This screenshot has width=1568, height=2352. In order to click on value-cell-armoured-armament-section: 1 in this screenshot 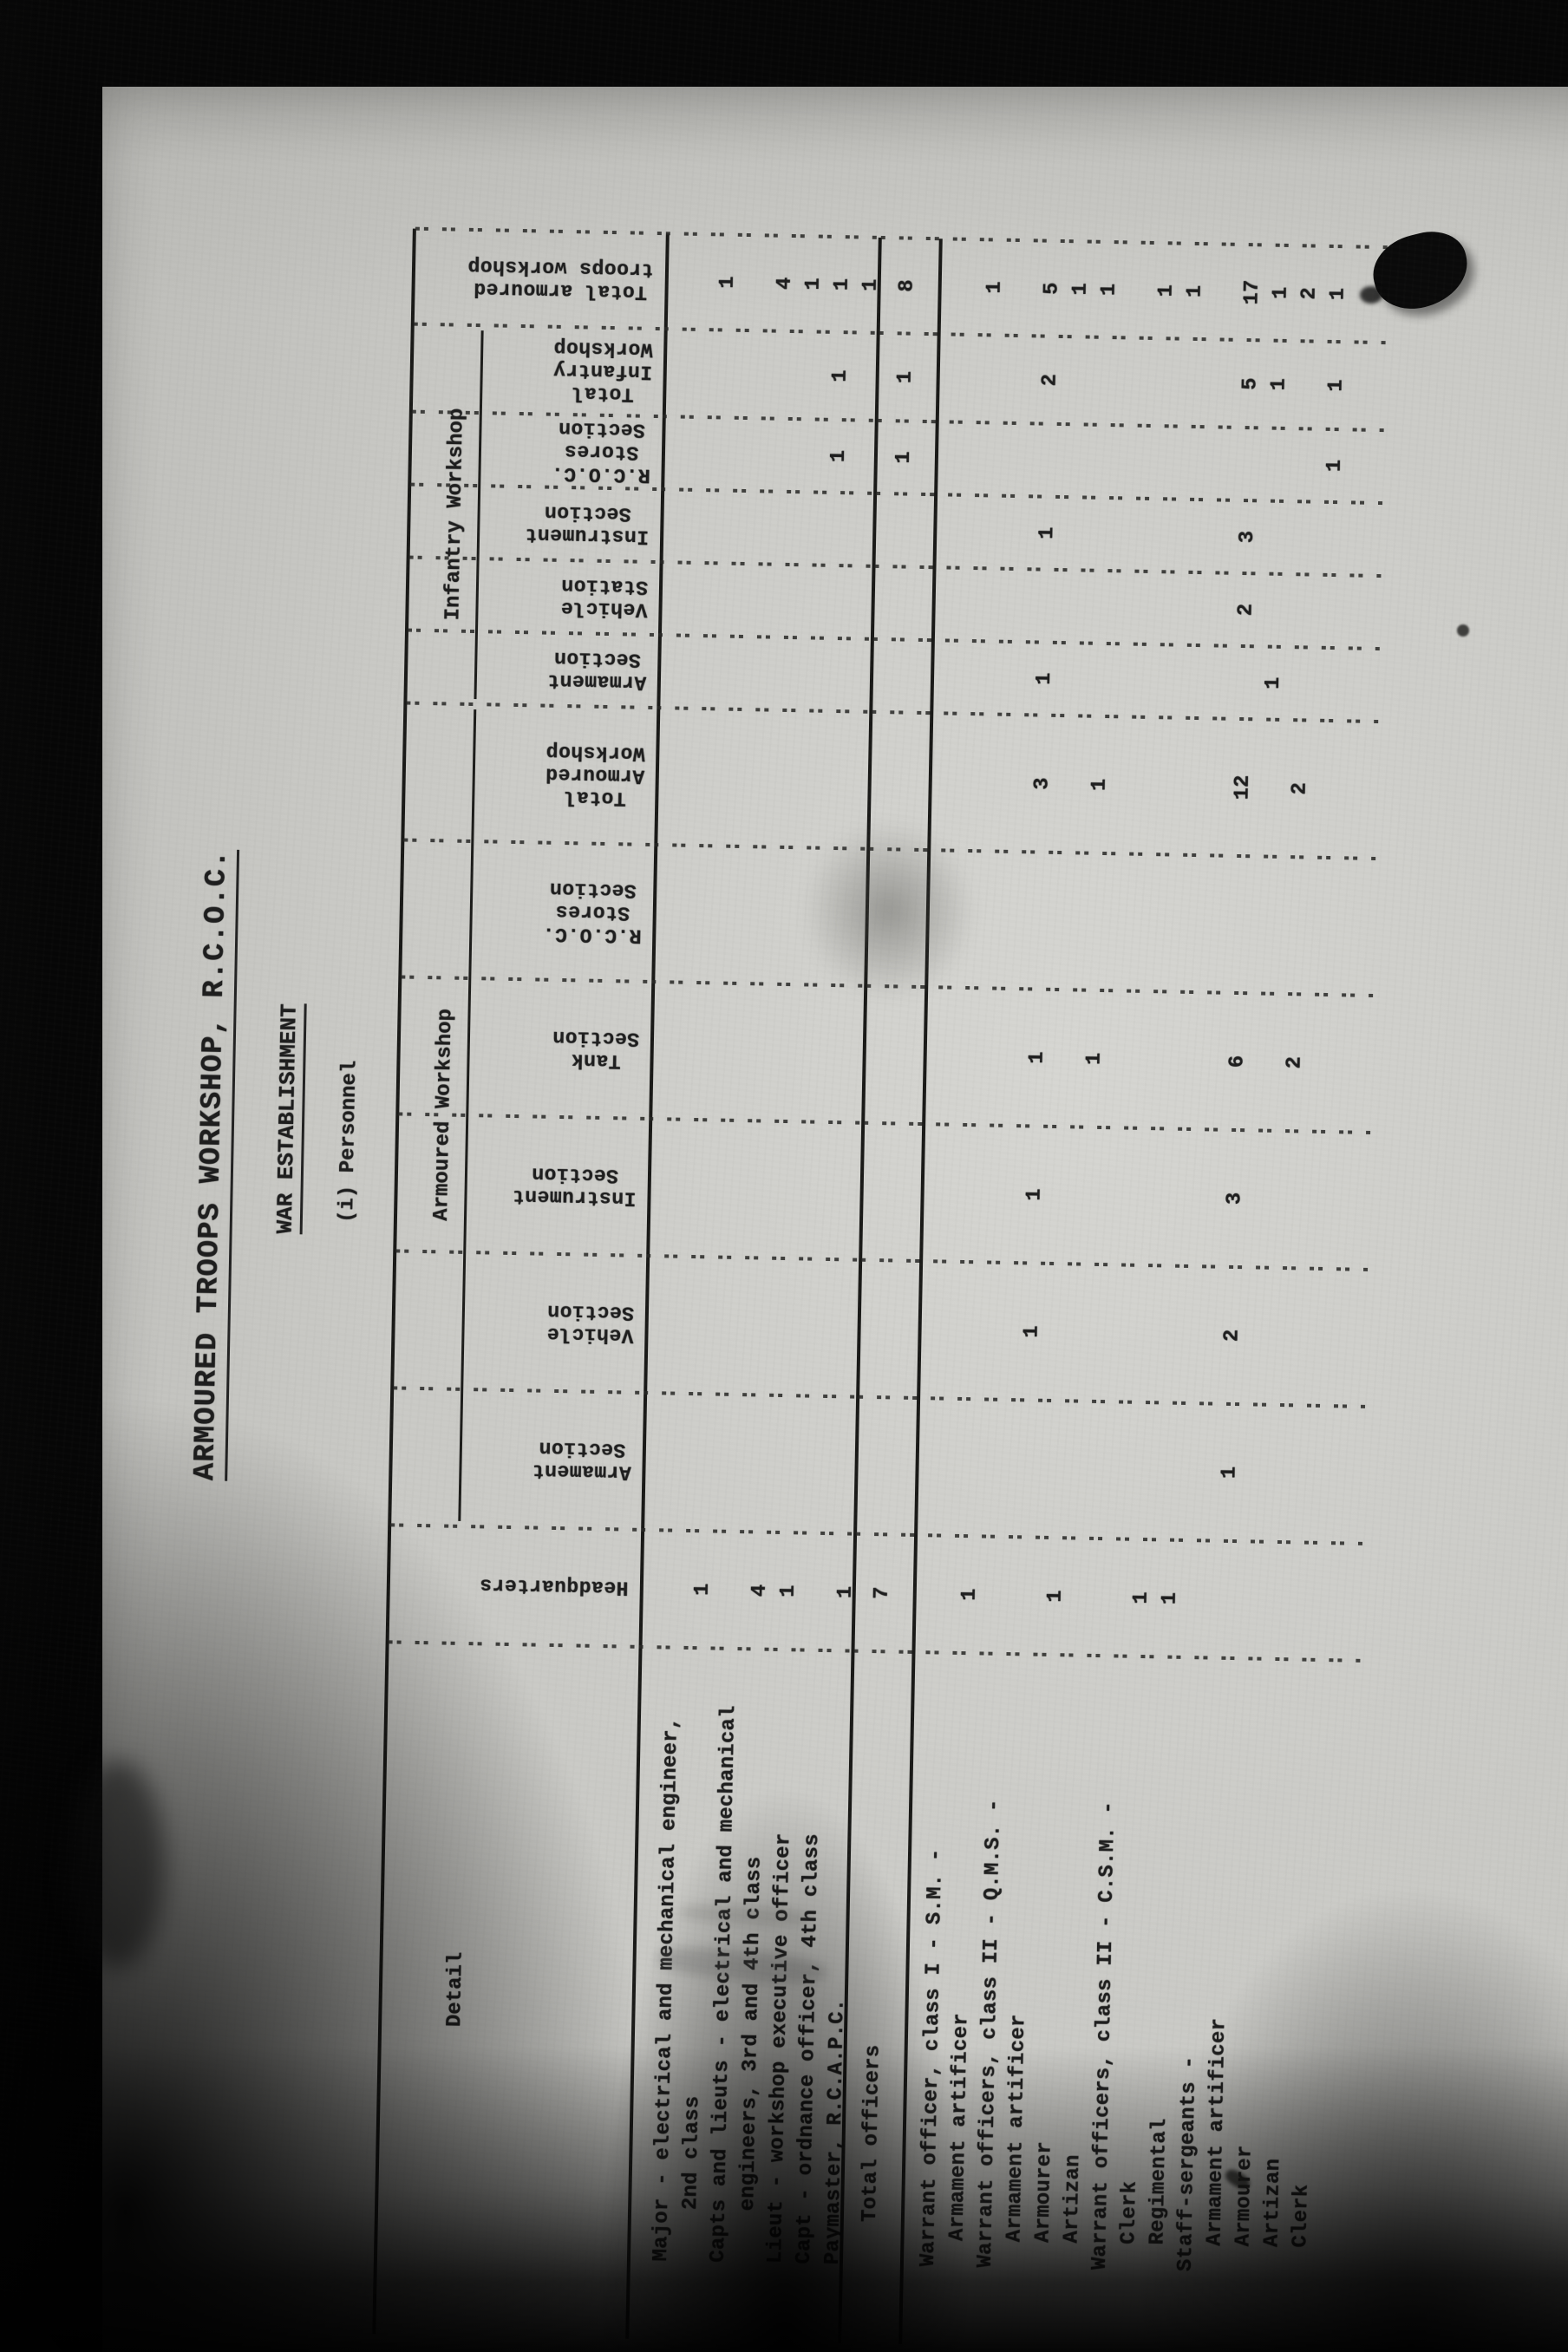, I will do `click(1230, 1473)`.